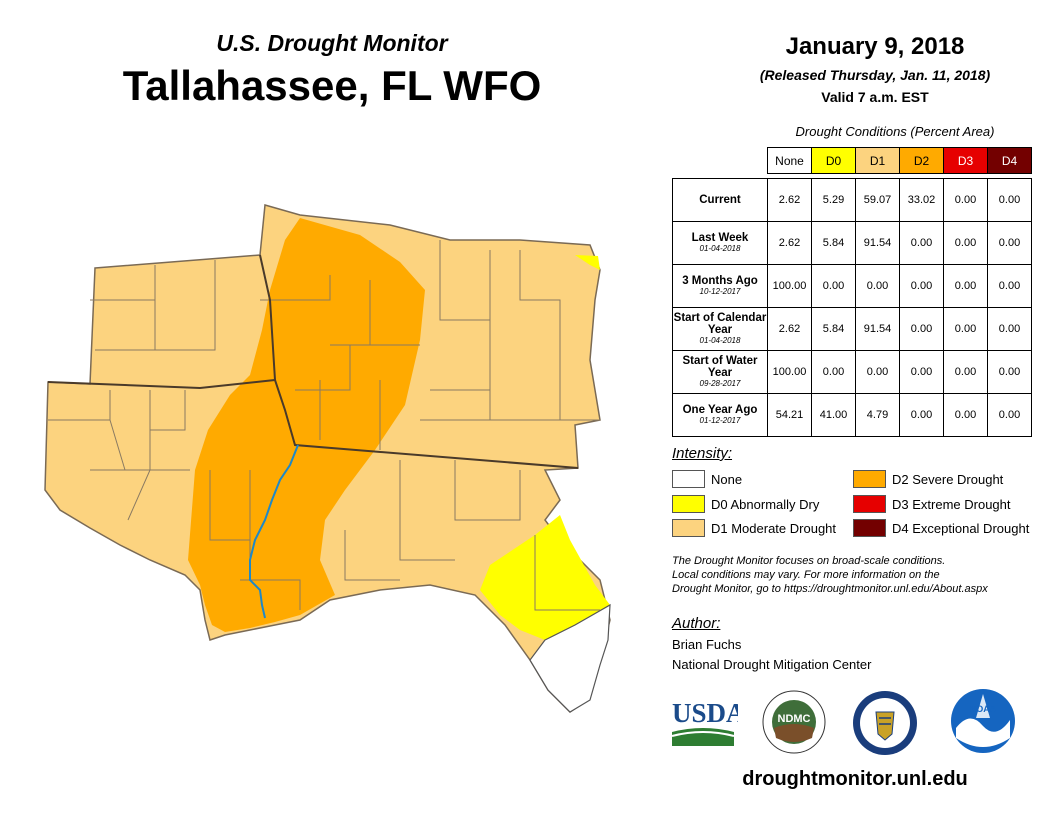 The image size is (1056, 816). I want to click on row-label: One Year Ago 01-12-2017, so click(720, 415).